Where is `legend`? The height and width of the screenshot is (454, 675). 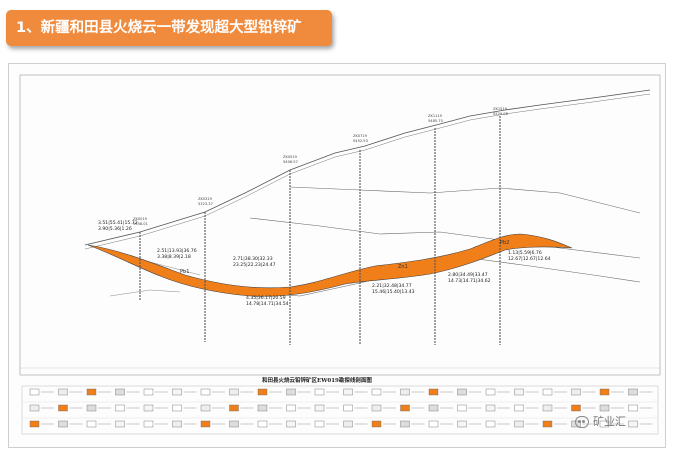
legend is located at coordinates (340, 410).